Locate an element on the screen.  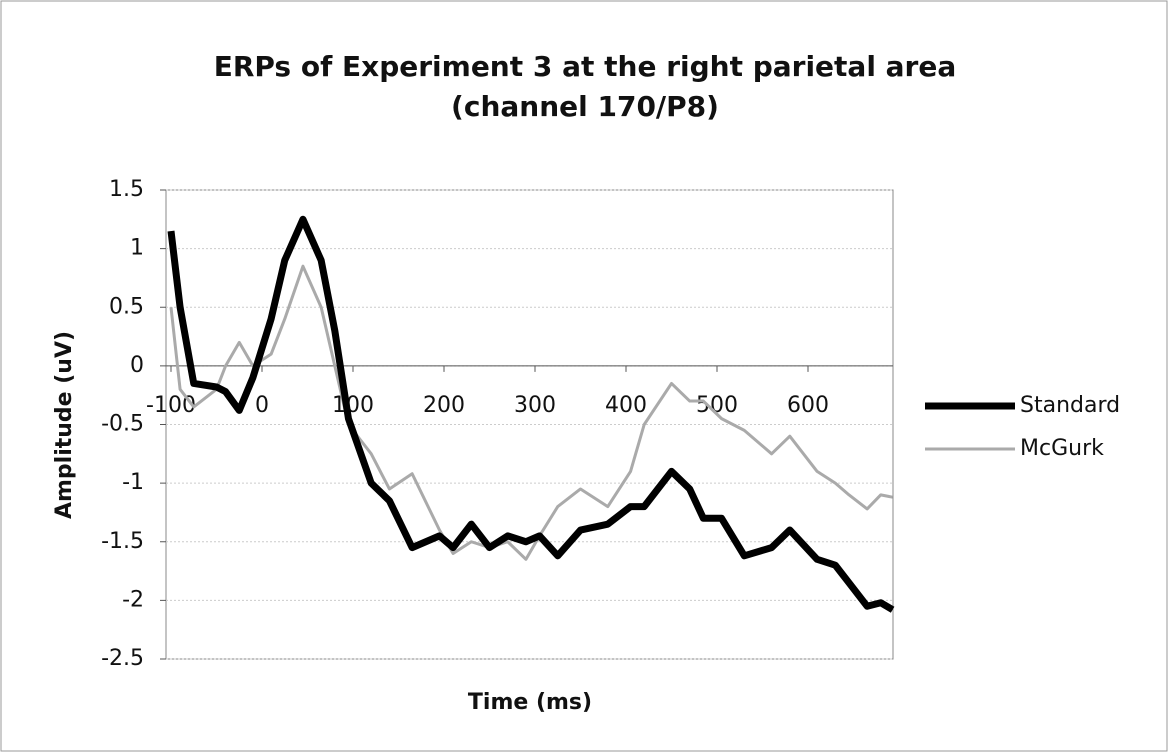
y-tick-label: -0.5 is located at coordinates (122, 424).